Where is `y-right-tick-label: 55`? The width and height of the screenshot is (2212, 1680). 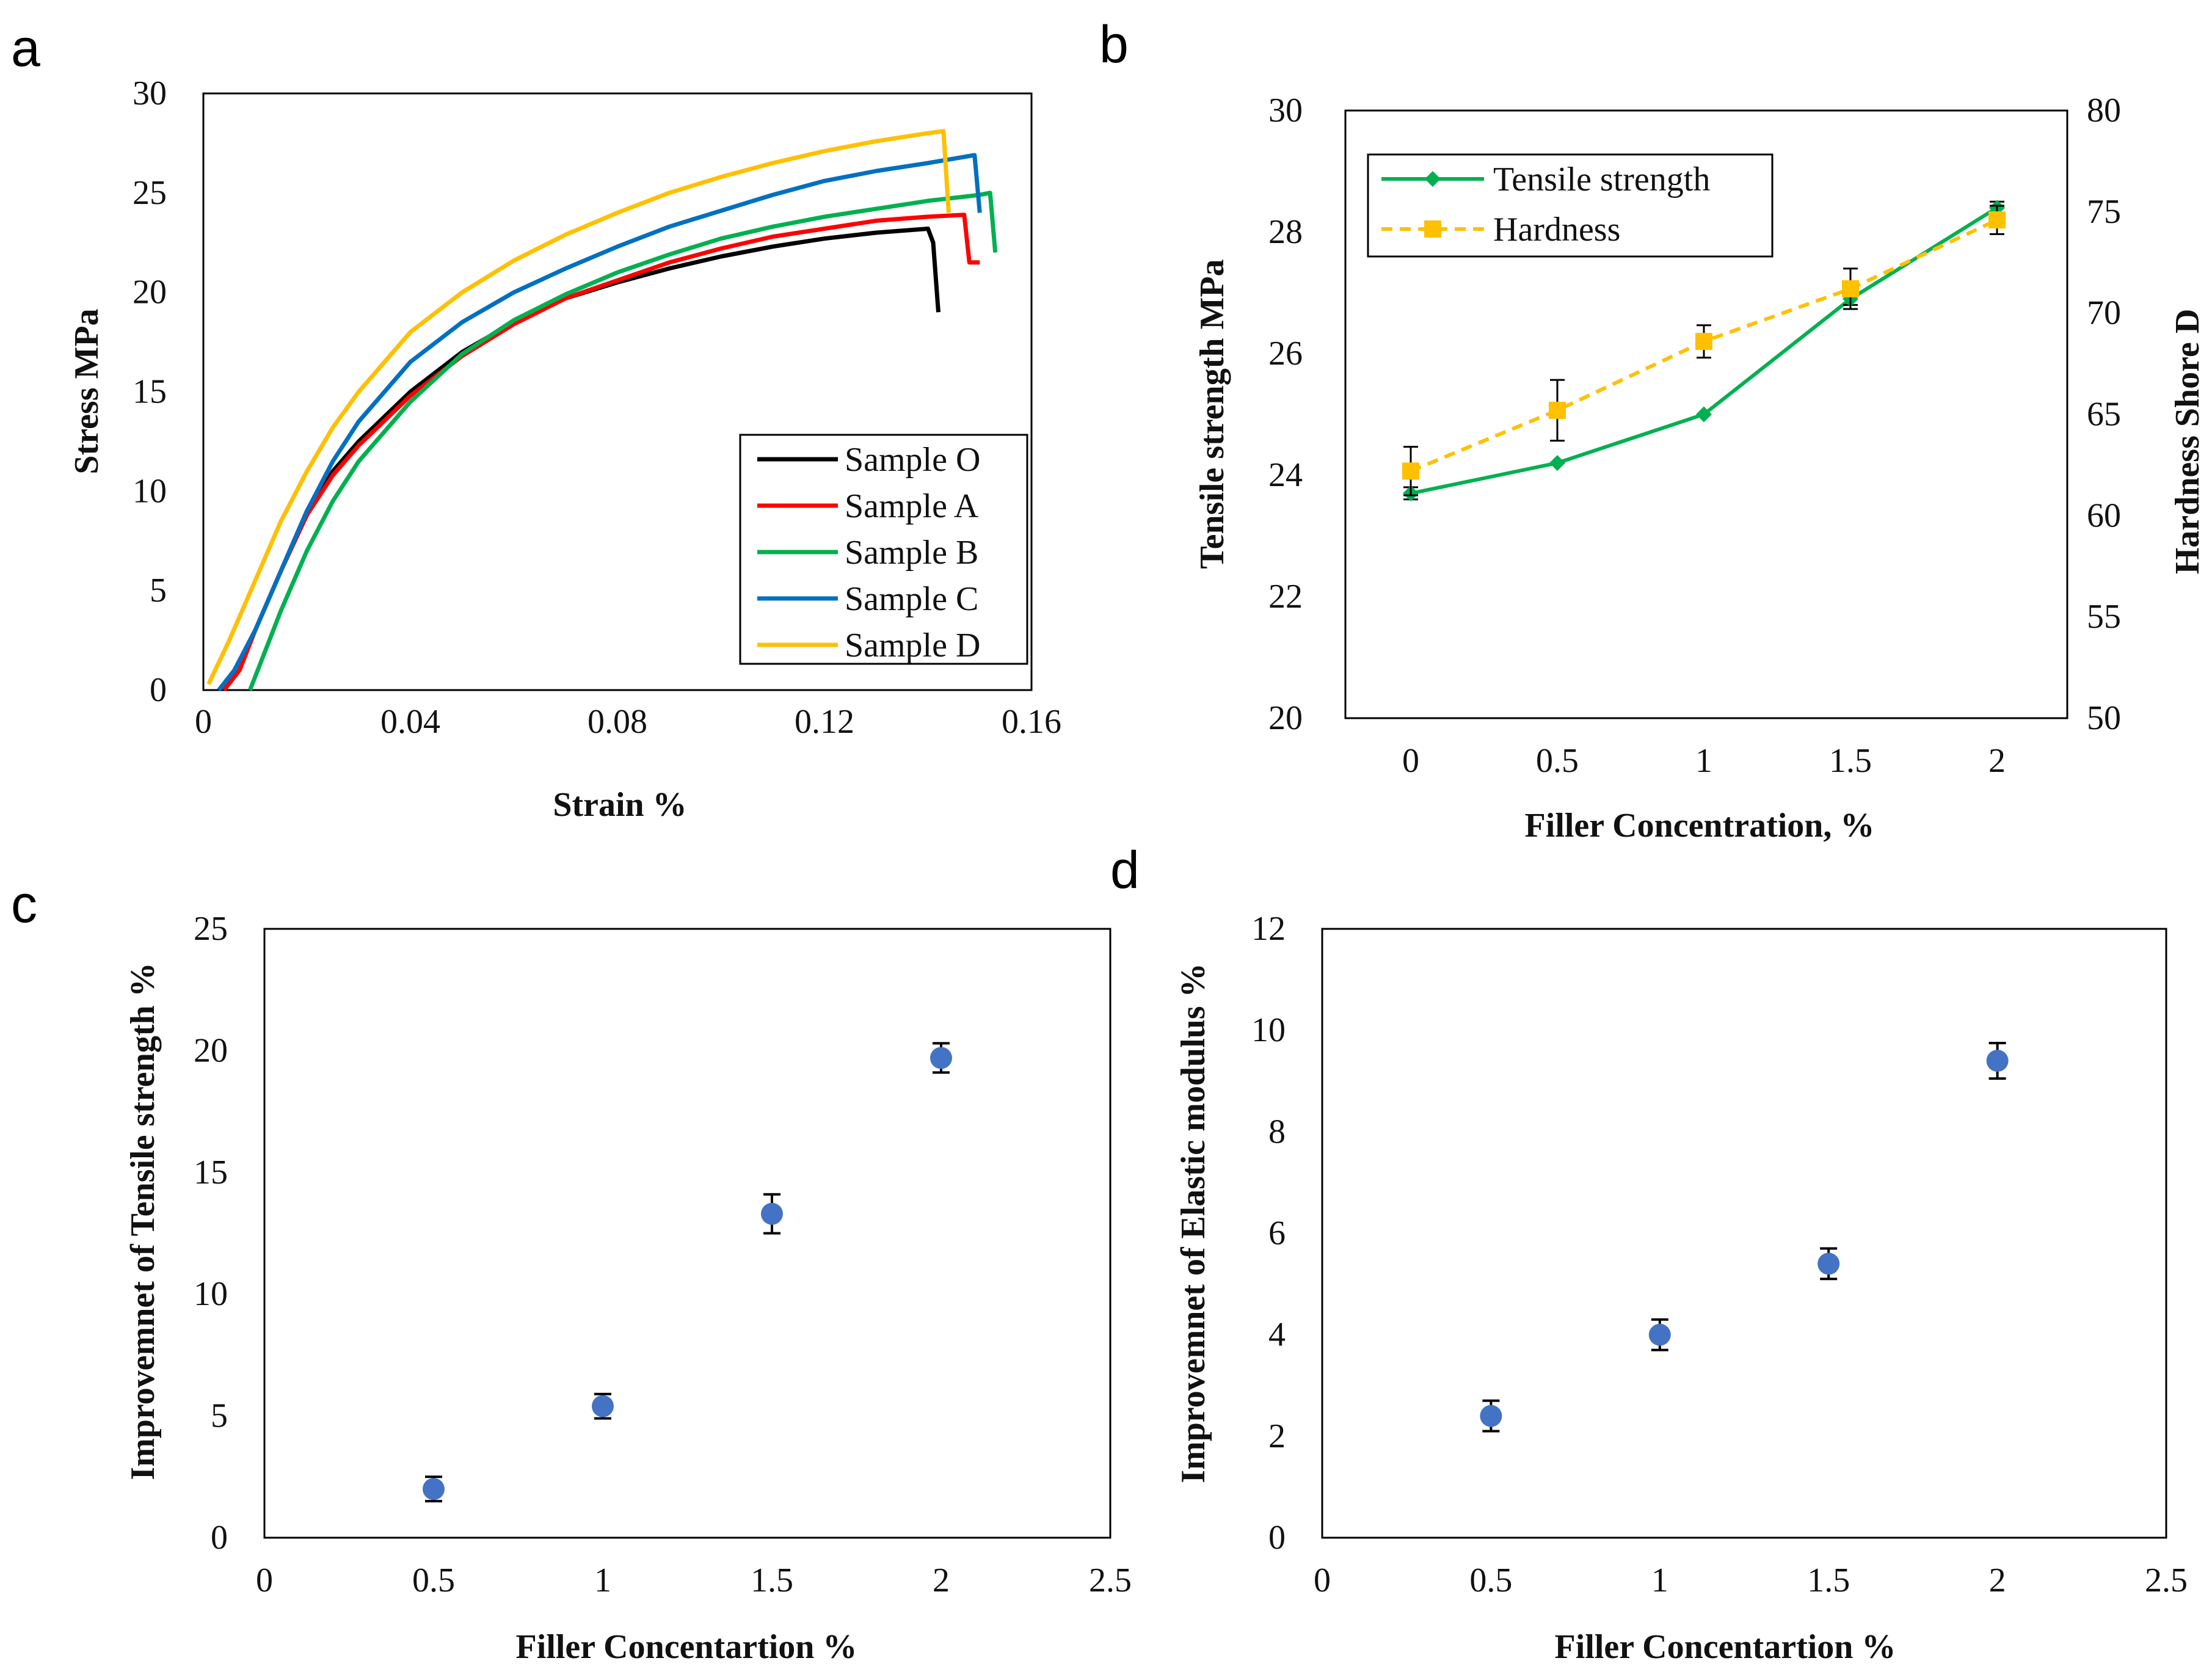 y-right-tick-label: 55 is located at coordinates (2104, 617).